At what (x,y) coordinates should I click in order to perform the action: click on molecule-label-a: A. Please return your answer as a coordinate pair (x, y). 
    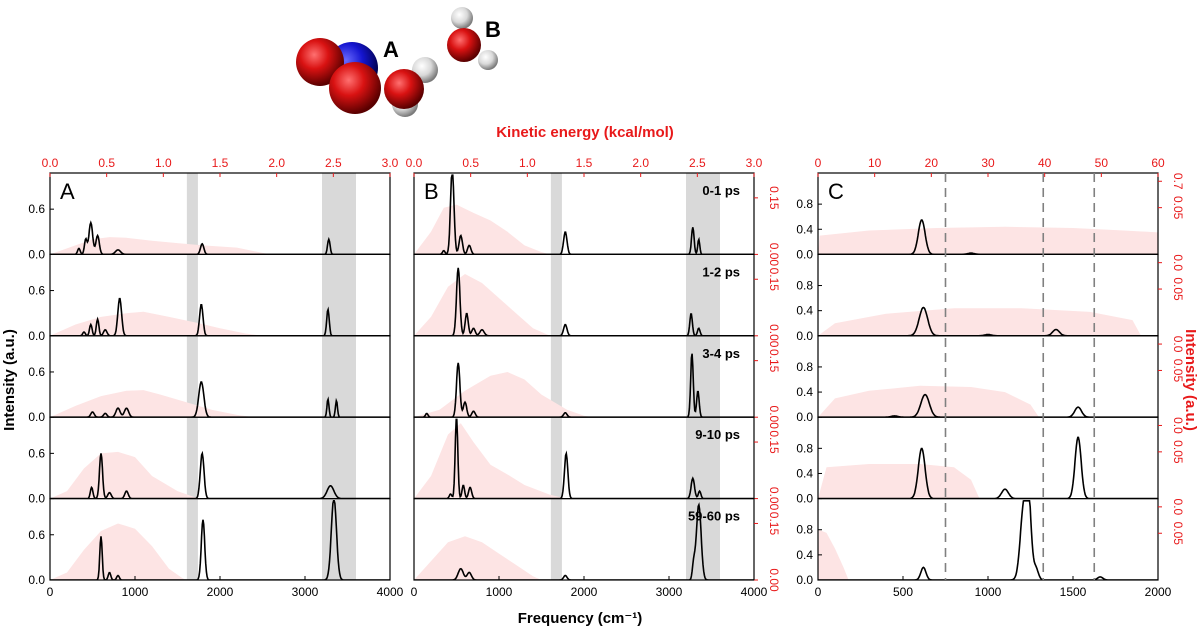
    Looking at the image, I should click on (391, 49).